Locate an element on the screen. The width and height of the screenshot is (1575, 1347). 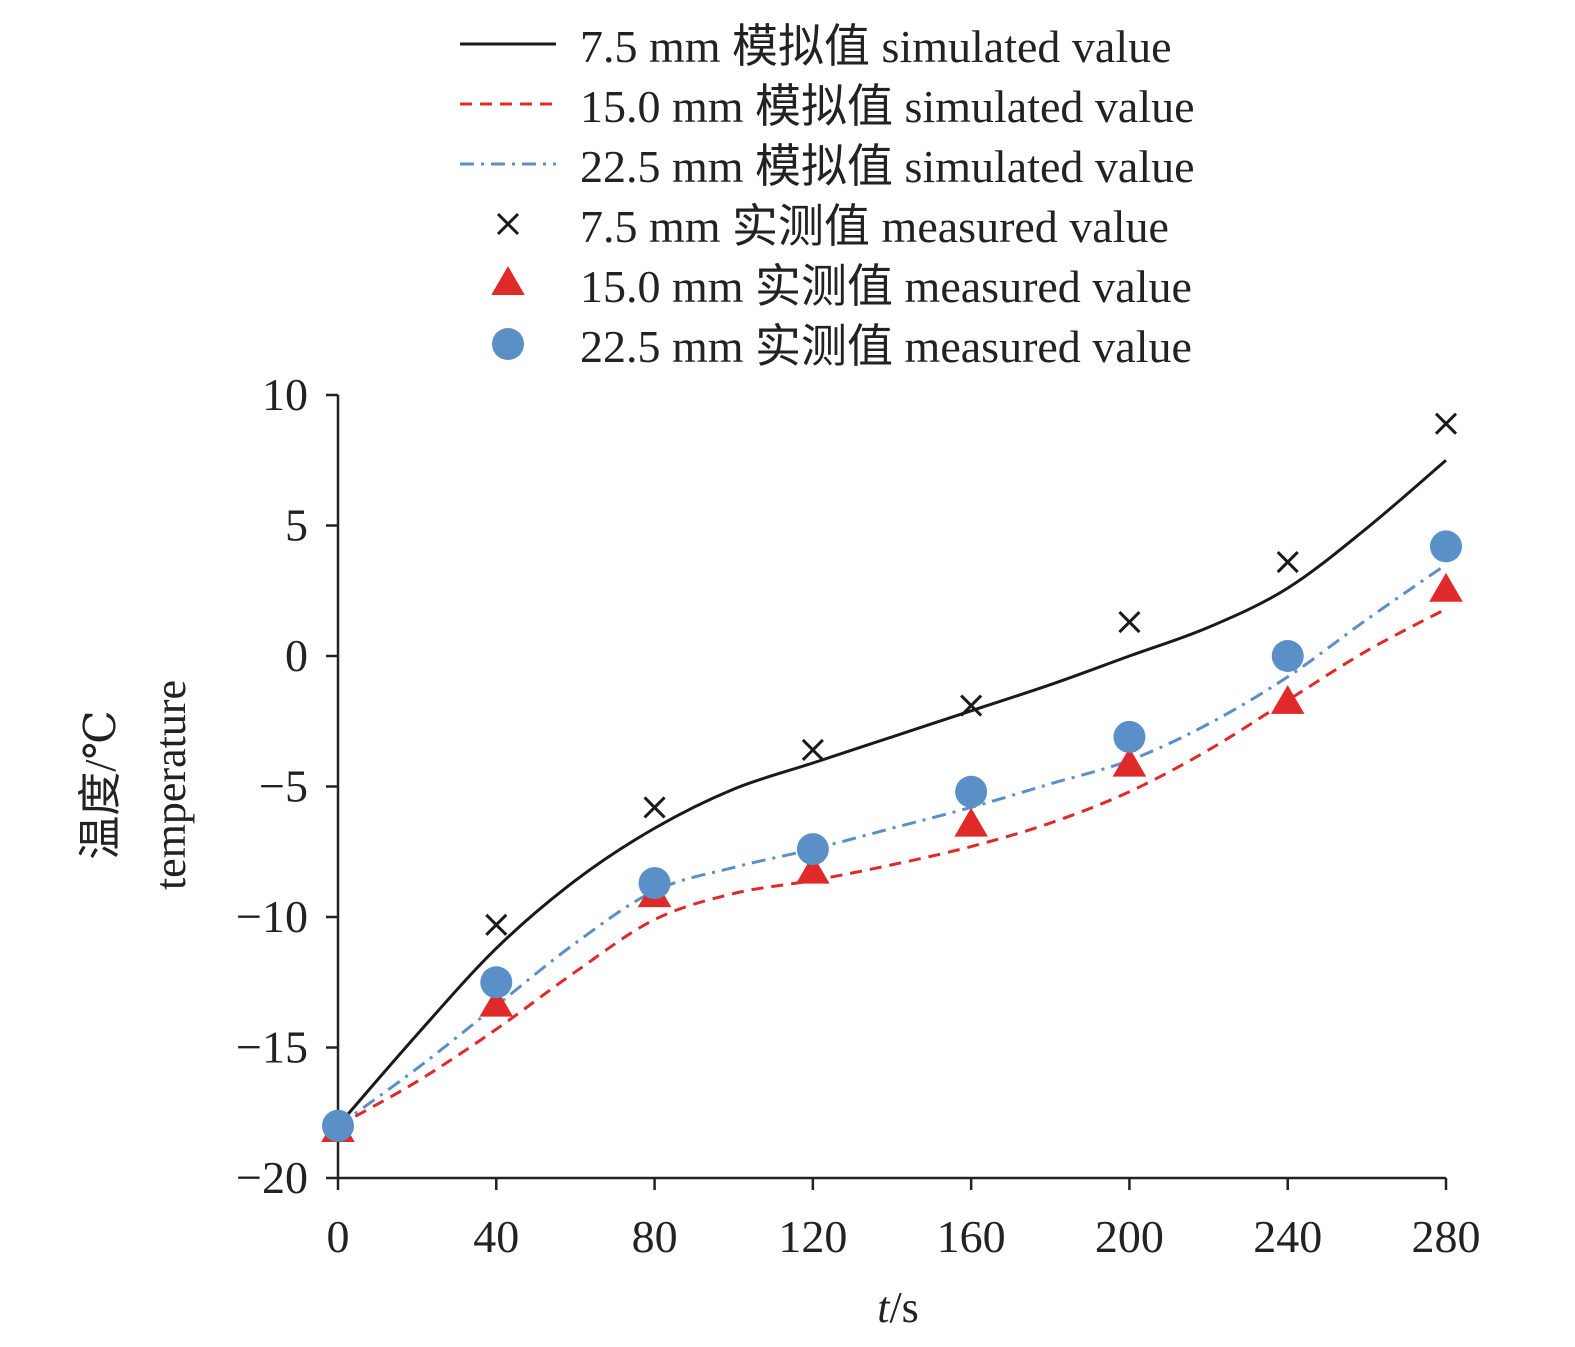
legend-label: 15.0 mm 模拟值 simulated value is located at coordinates (887, 106).